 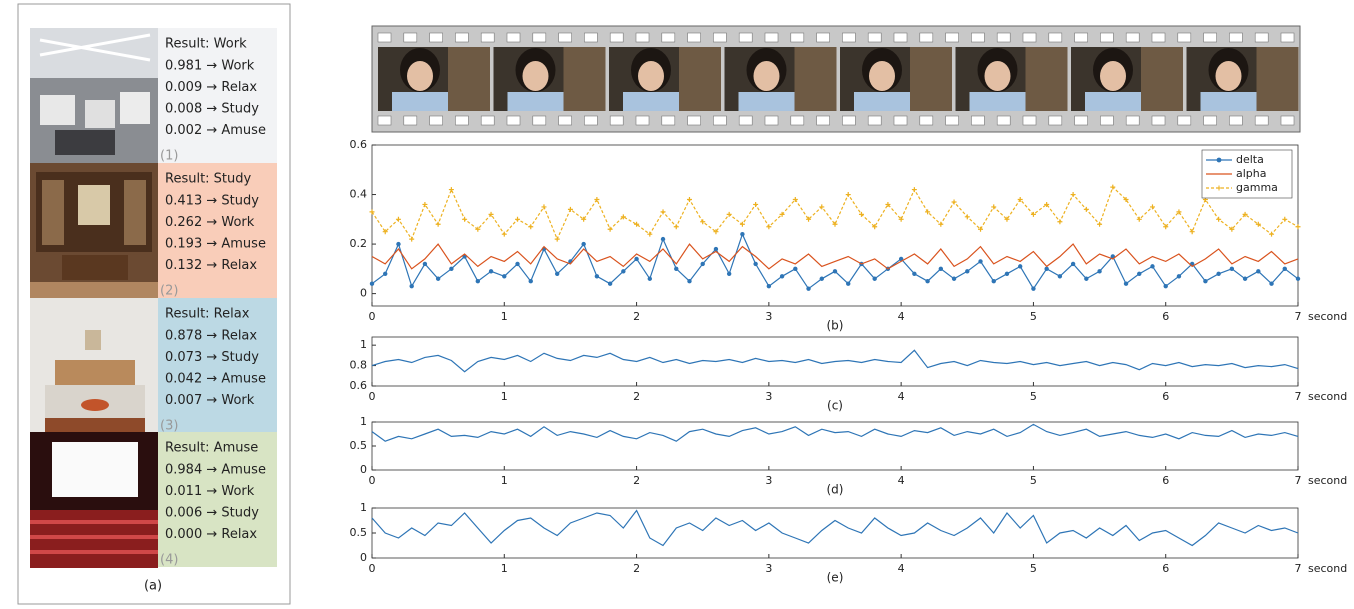 What do you see at coordinates (1165, 316) in the screenshot?
I see `x-tick-label: 6` at bounding box center [1165, 316].